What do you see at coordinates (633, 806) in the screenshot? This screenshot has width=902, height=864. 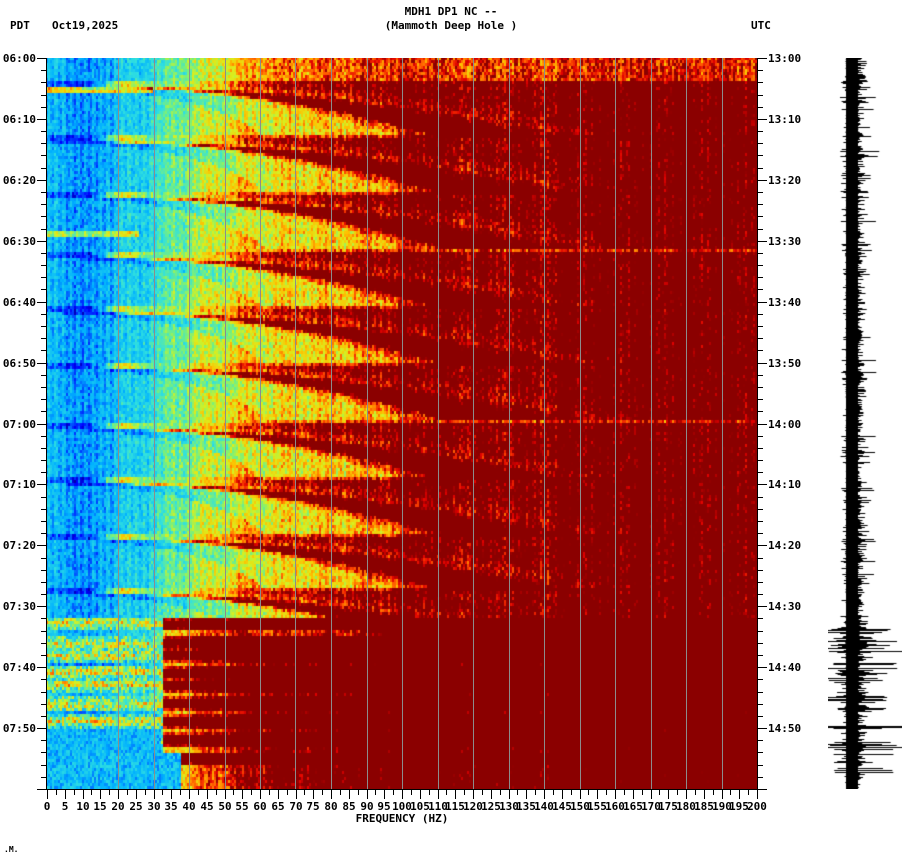 I see `frequency-label-165: 165` at bounding box center [633, 806].